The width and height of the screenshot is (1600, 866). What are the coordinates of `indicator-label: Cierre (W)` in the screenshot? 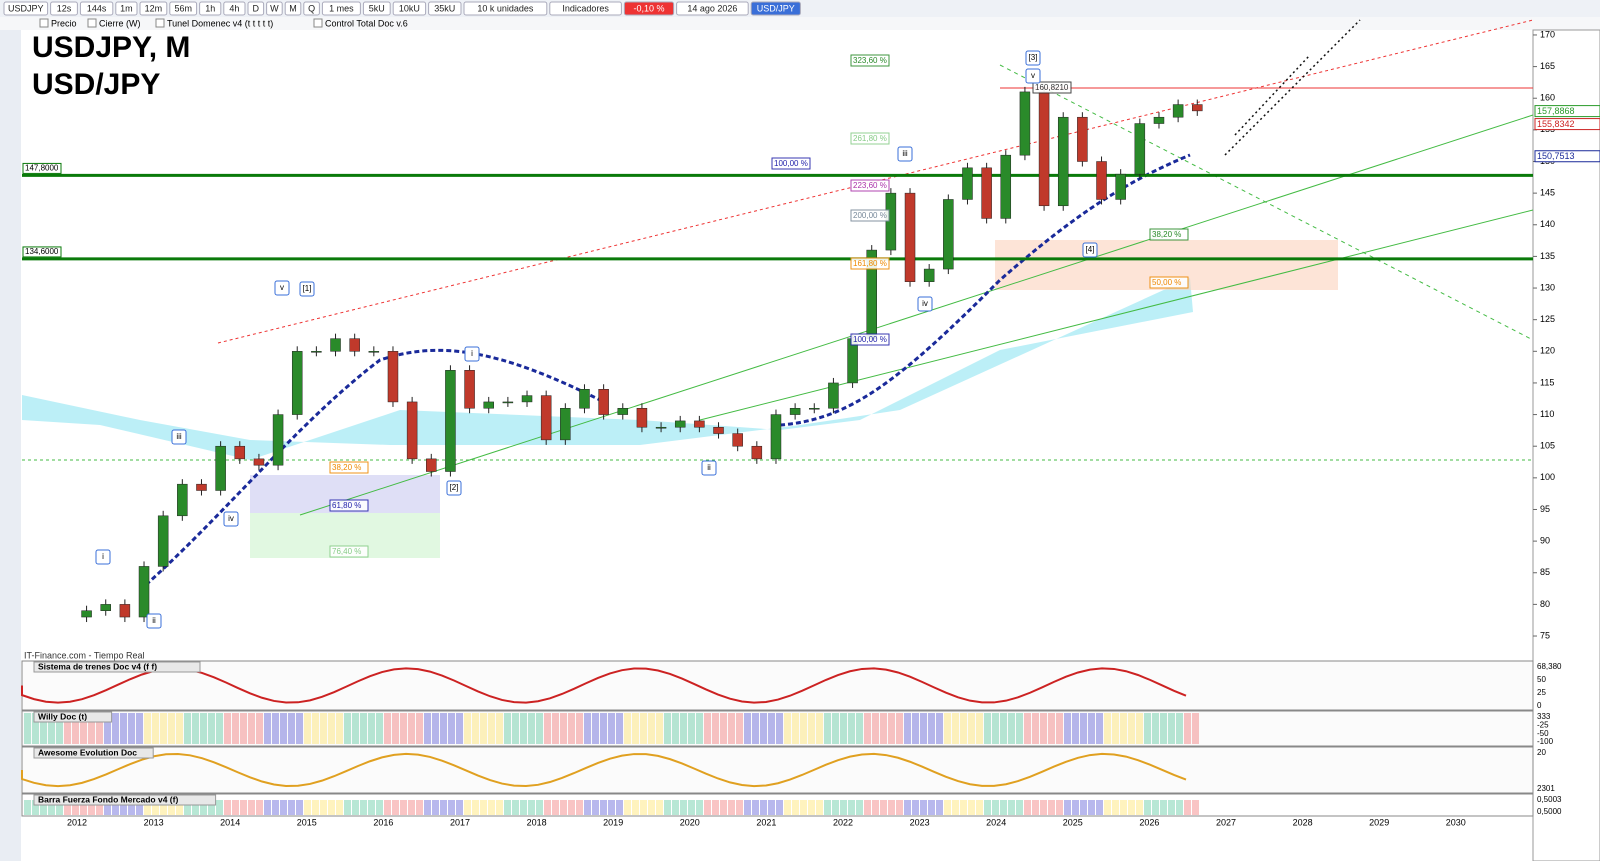 It's located at (120, 23).